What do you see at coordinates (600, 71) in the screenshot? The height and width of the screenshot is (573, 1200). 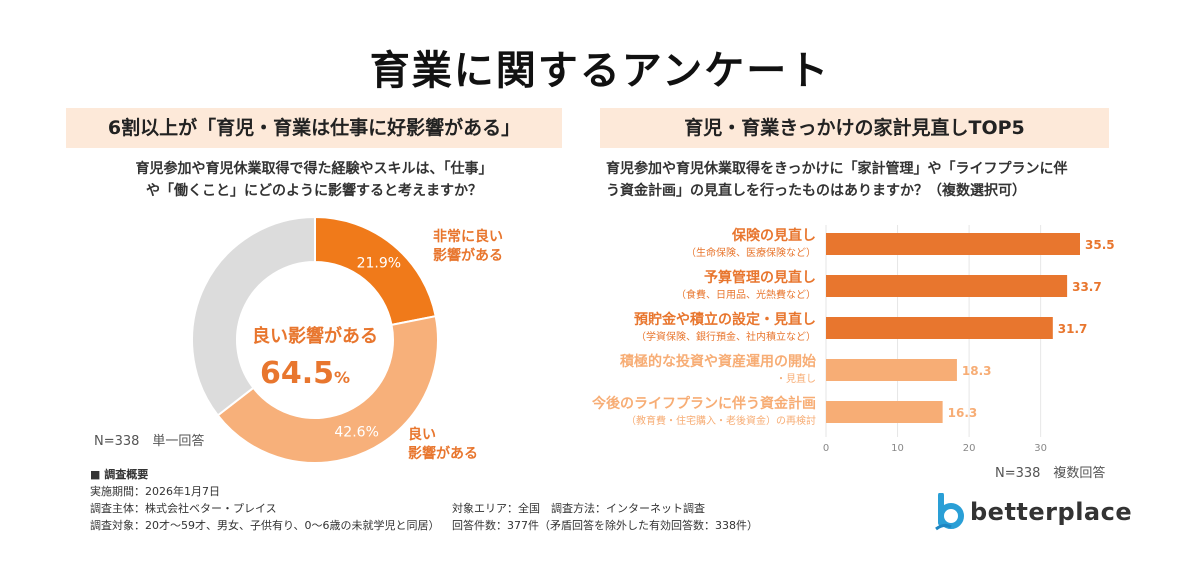 I see `page-title: 育業に関するアンケート` at bounding box center [600, 71].